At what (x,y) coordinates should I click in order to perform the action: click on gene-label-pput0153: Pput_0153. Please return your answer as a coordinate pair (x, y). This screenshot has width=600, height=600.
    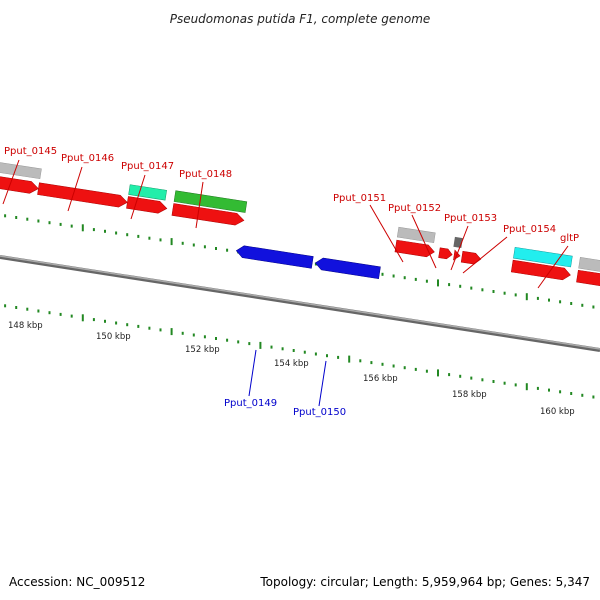
    Looking at the image, I should click on (470, 218).